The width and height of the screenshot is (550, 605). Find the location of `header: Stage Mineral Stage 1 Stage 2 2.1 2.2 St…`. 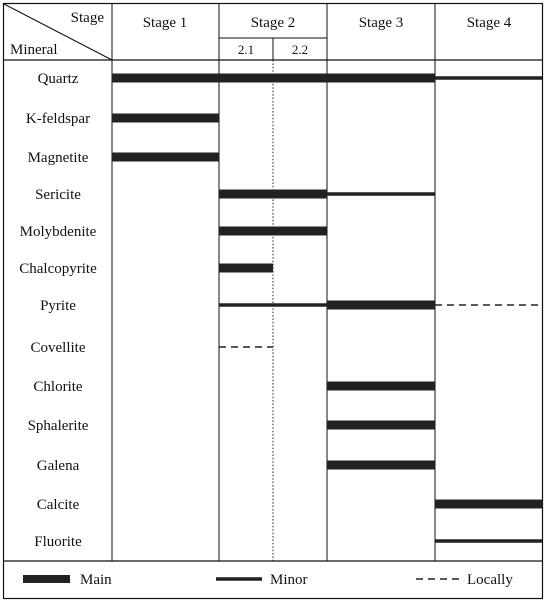

header: Stage Mineral Stage 1 Stage 2 2.1 2.2 St… is located at coordinates (261, 34).